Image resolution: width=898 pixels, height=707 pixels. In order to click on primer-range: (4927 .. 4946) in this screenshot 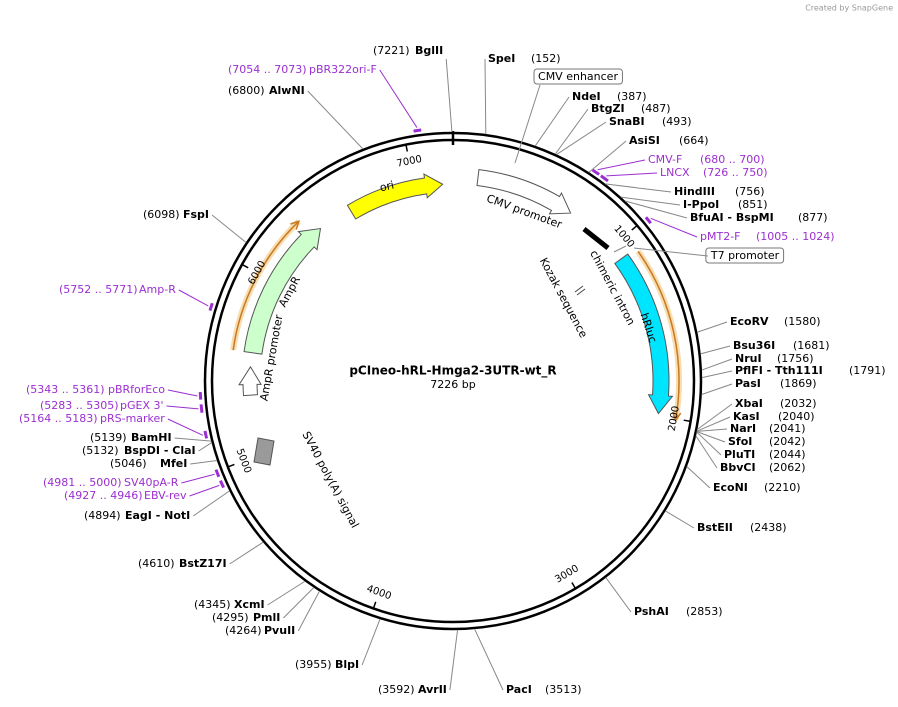, I will do `click(103, 495)`.